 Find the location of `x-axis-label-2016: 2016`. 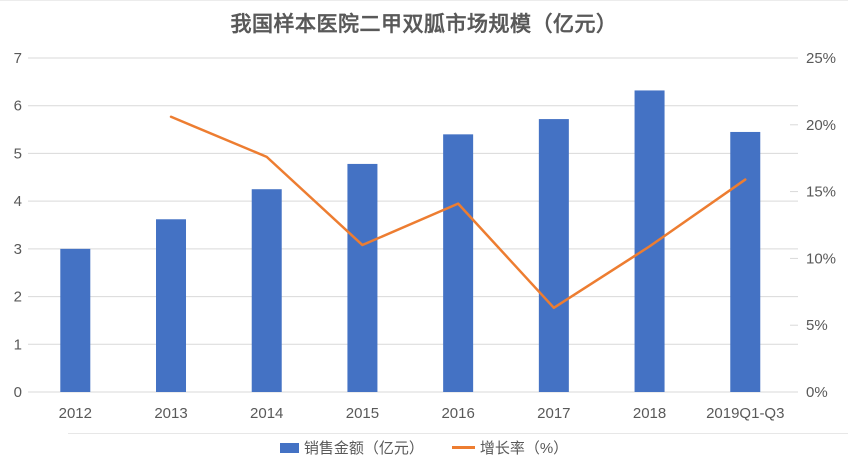

x-axis-label-2016: 2016 is located at coordinates (457, 413).